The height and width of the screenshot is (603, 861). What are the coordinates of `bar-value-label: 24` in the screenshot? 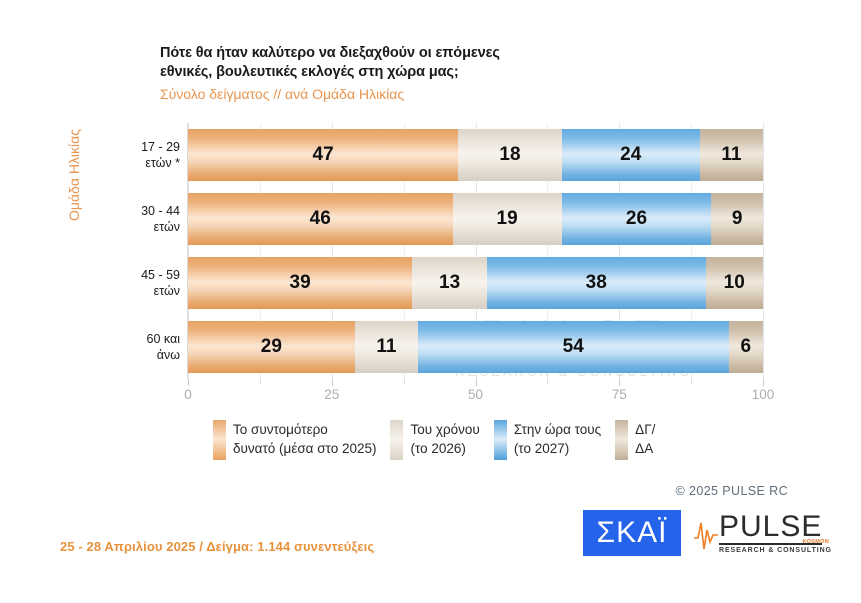 It's located at (631, 154).